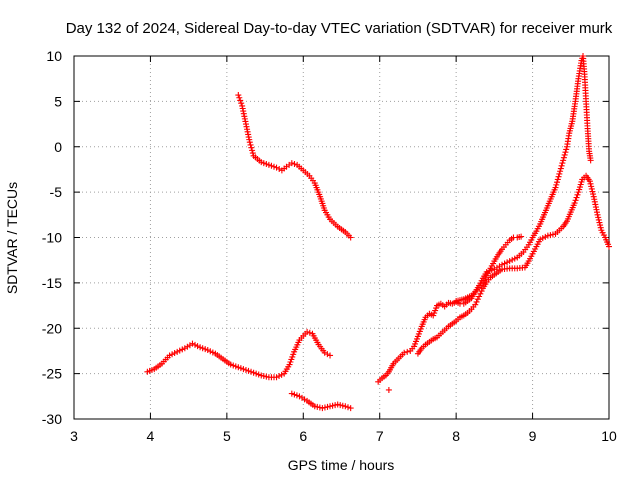 The height and width of the screenshot is (480, 640). What do you see at coordinates (609, 436) in the screenshot?
I see `x-tick-label: 10` at bounding box center [609, 436].